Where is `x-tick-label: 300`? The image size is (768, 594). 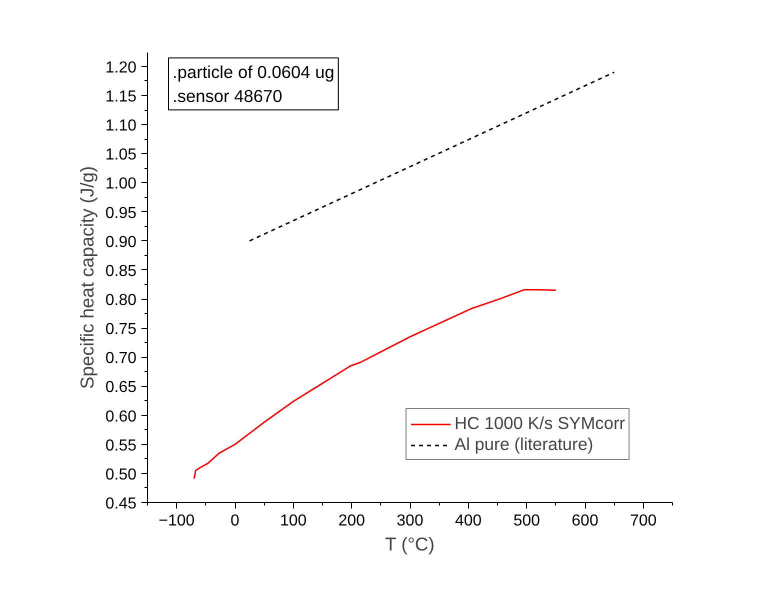 x-tick-label: 300 is located at coordinates (410, 521).